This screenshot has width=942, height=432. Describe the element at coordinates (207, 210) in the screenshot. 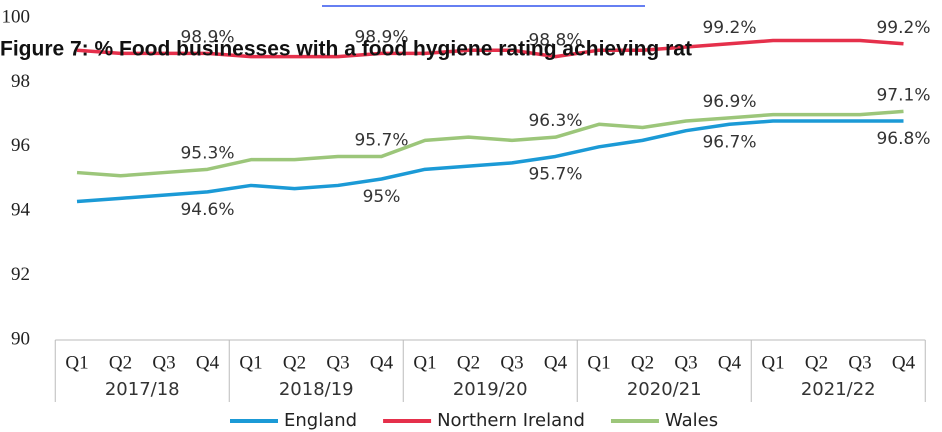

I see `data-label: 94.6%` at that location.